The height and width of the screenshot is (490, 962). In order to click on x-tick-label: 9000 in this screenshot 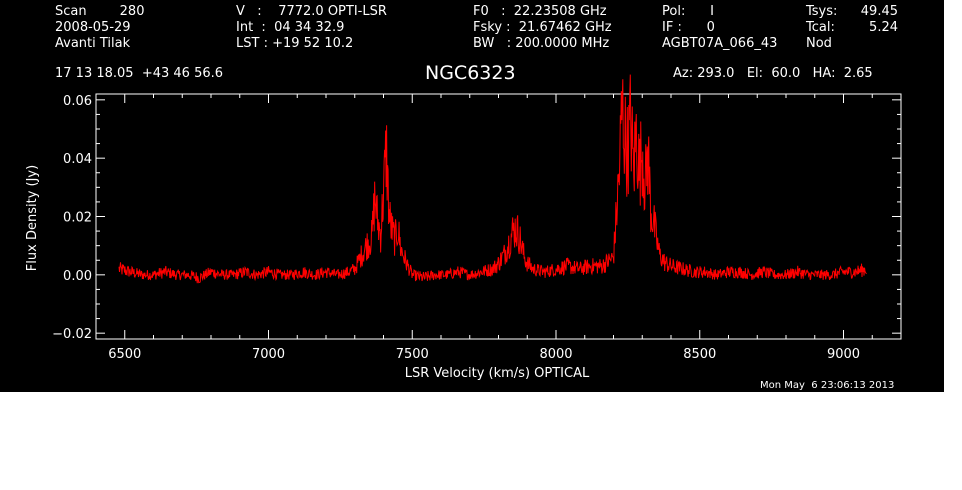, I will do `click(843, 354)`.